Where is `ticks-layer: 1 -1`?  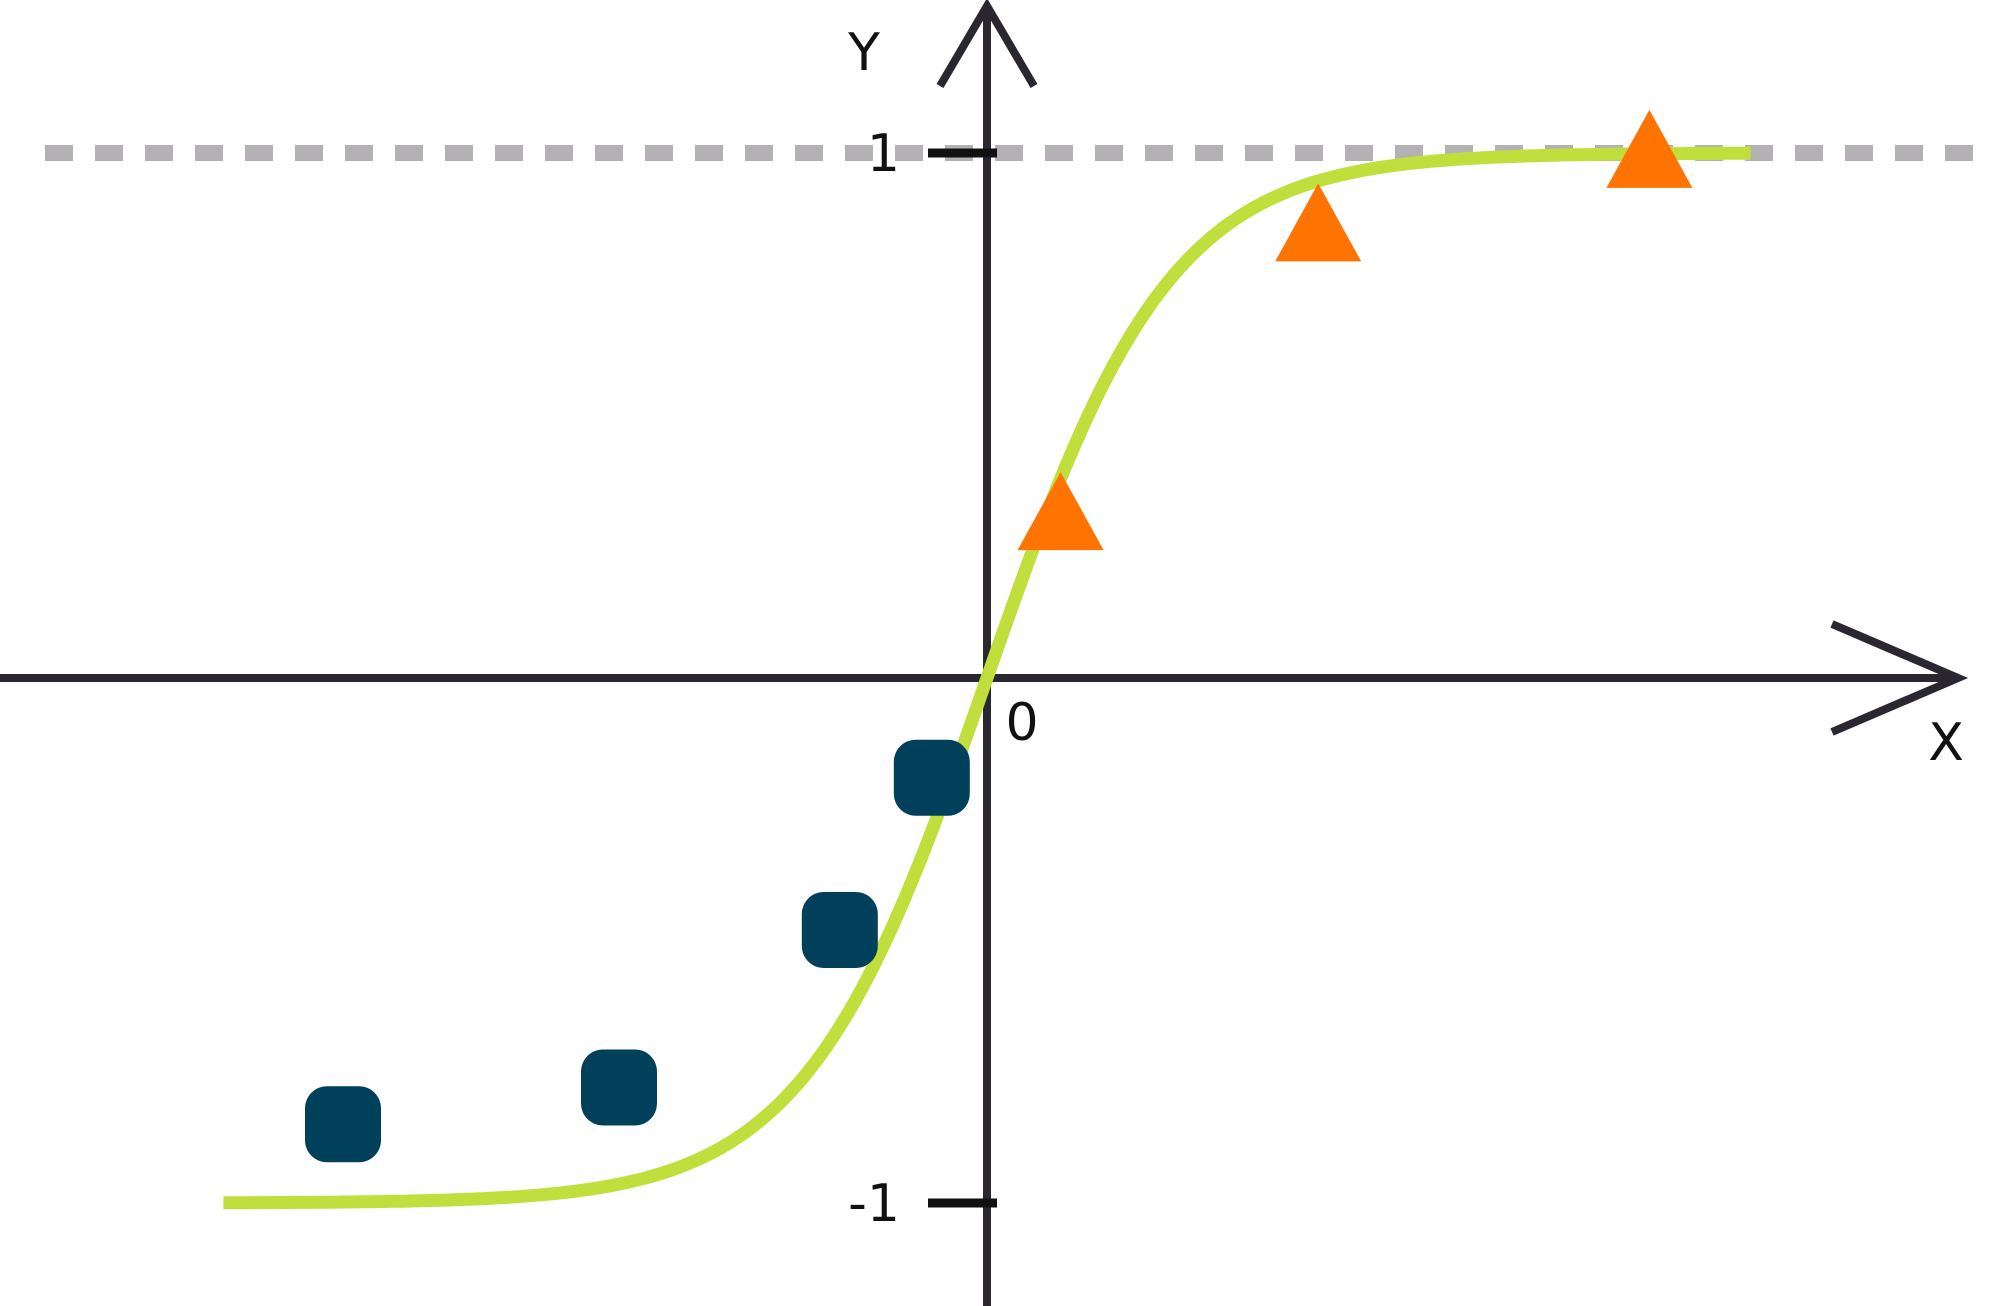 ticks-layer: 1 -1 is located at coordinates (922, 679).